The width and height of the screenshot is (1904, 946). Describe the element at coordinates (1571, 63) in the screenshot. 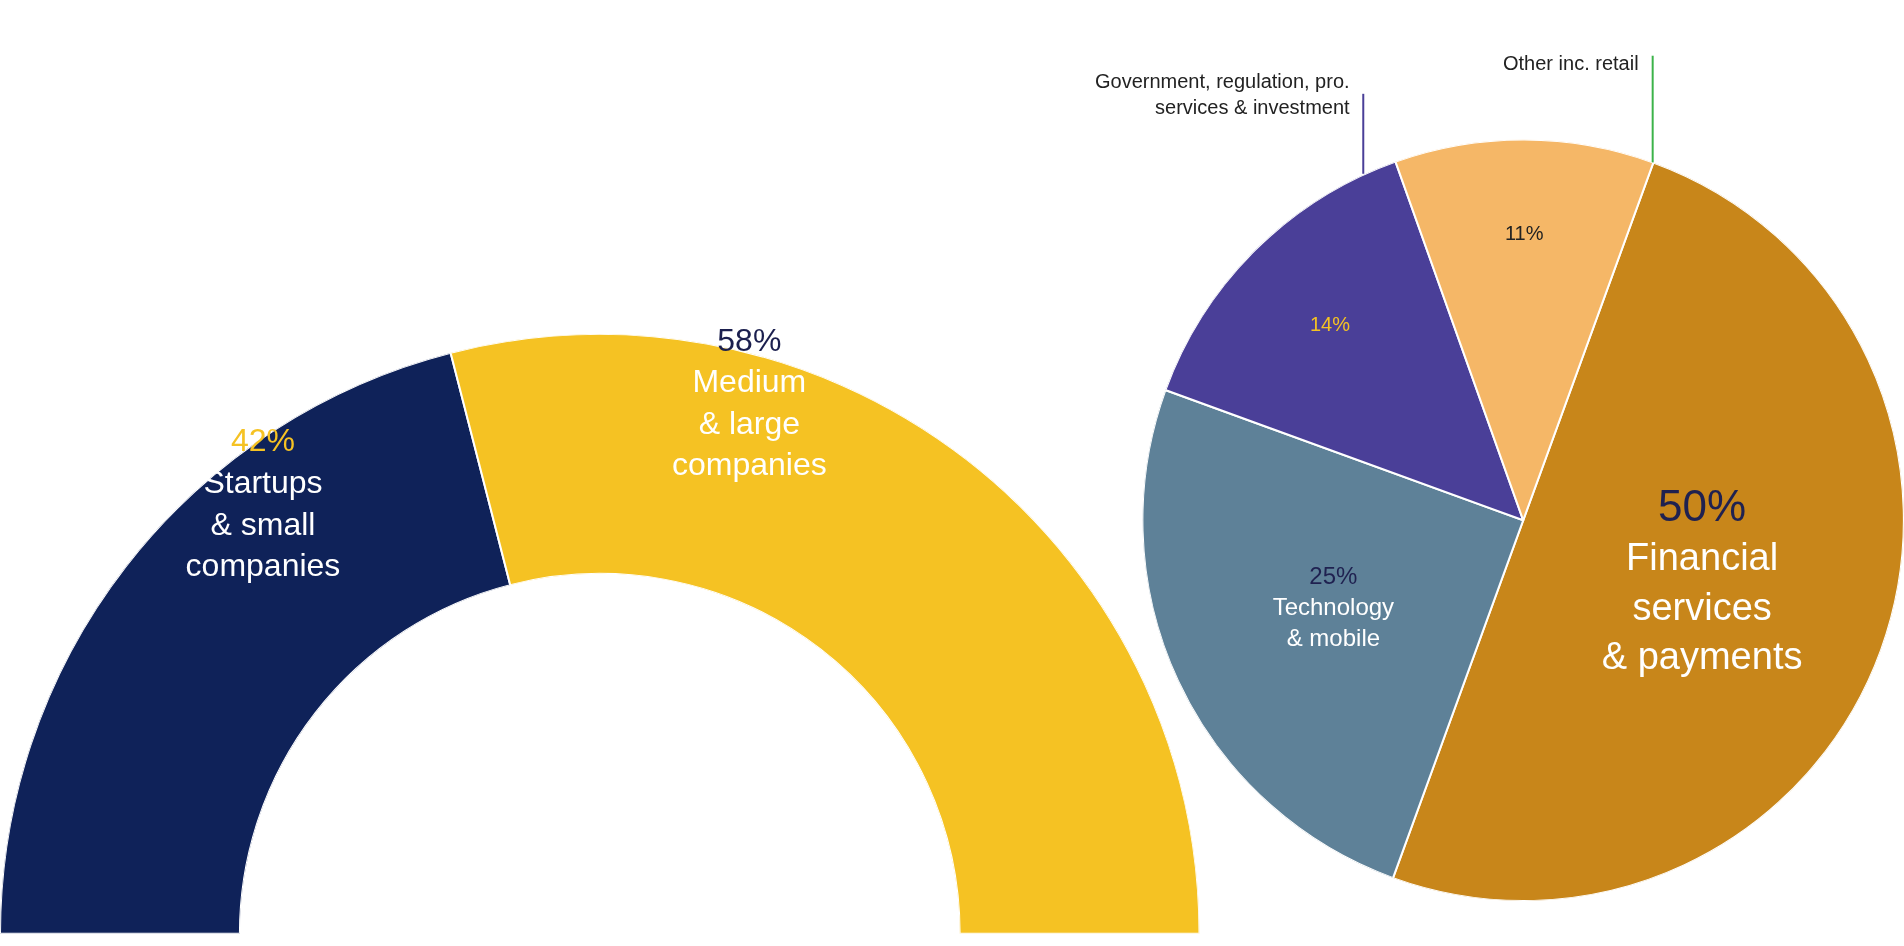

I see `slice-label: Other inc. retail` at that location.